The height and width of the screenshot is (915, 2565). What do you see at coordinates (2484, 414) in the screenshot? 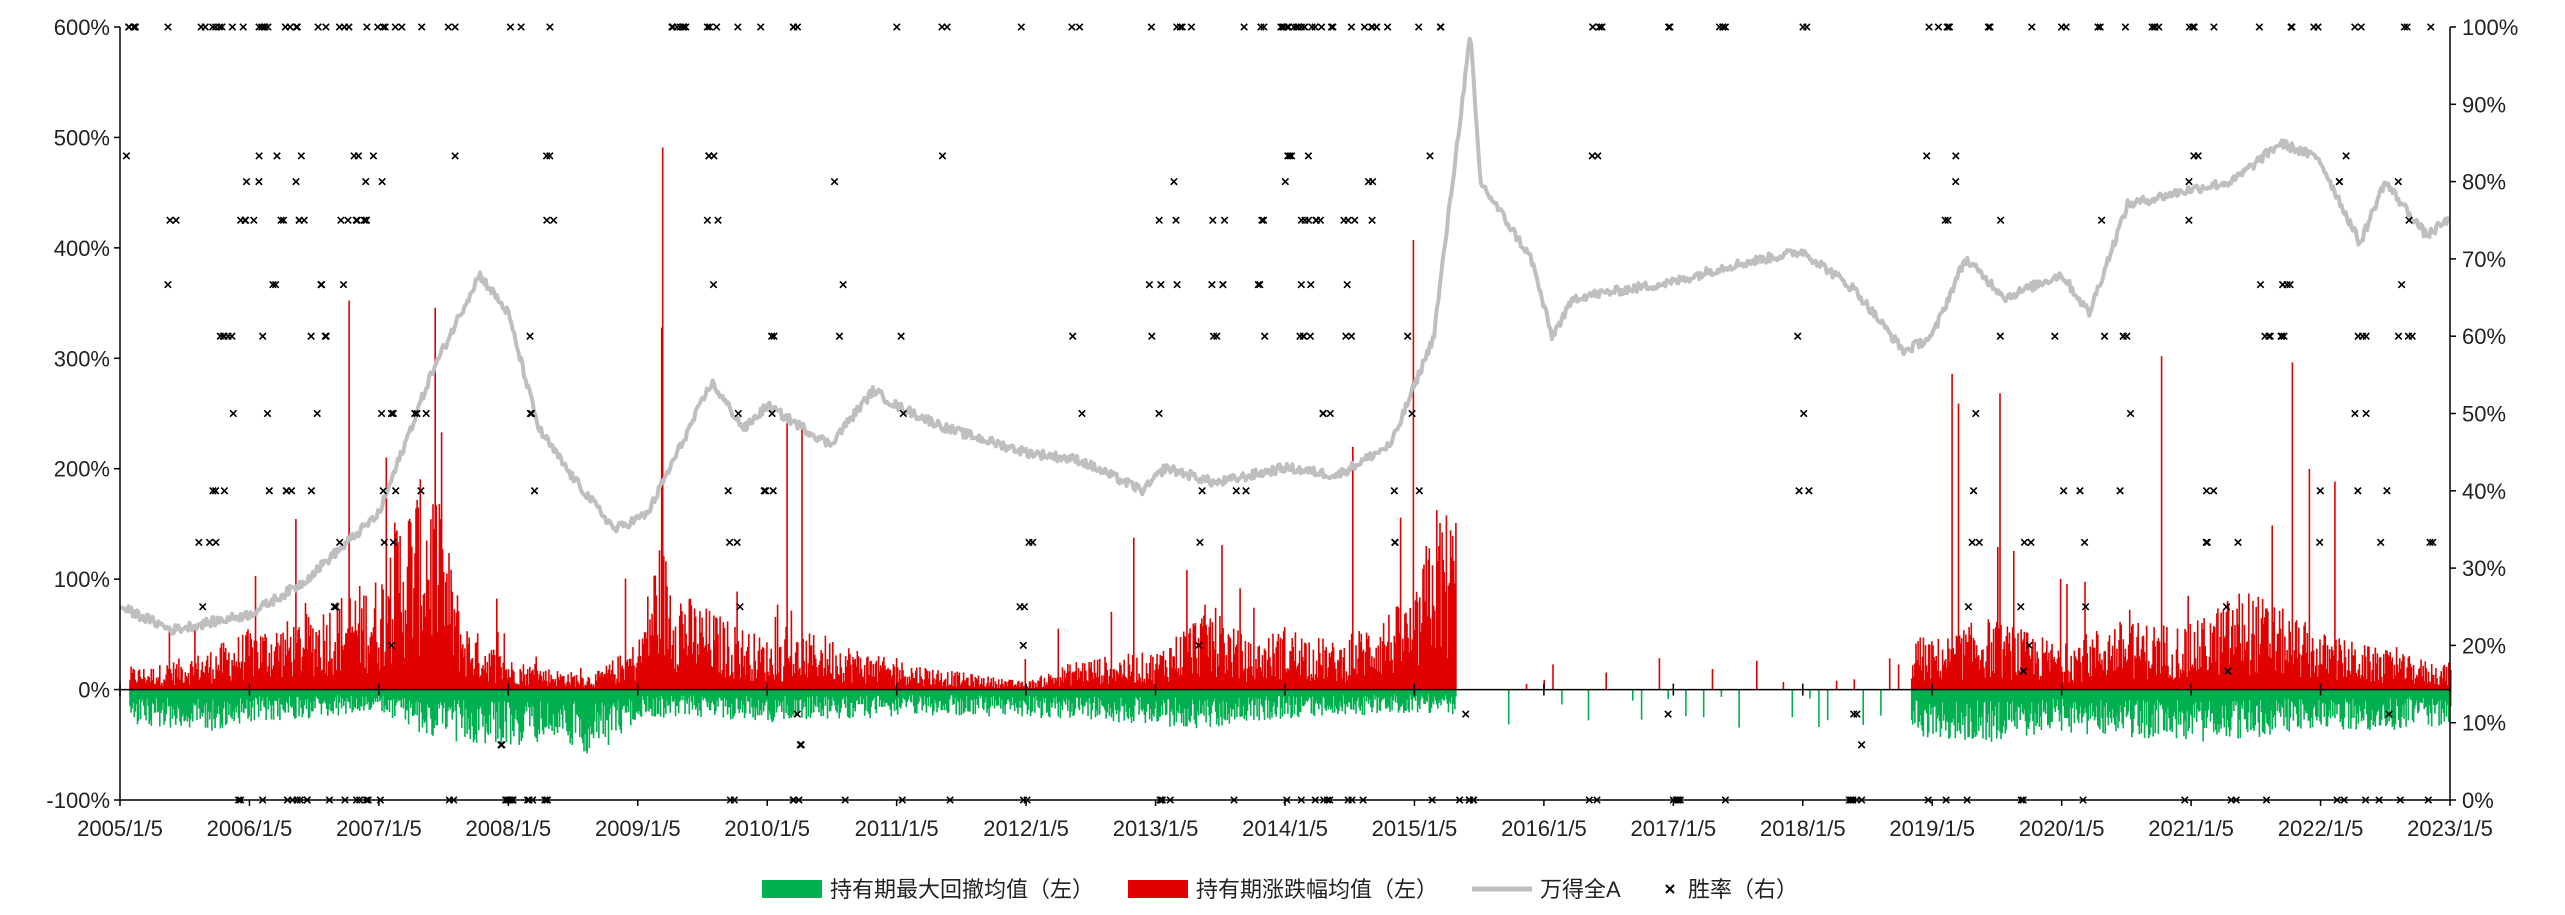
I see `right-tick-label: 50%` at bounding box center [2484, 414].